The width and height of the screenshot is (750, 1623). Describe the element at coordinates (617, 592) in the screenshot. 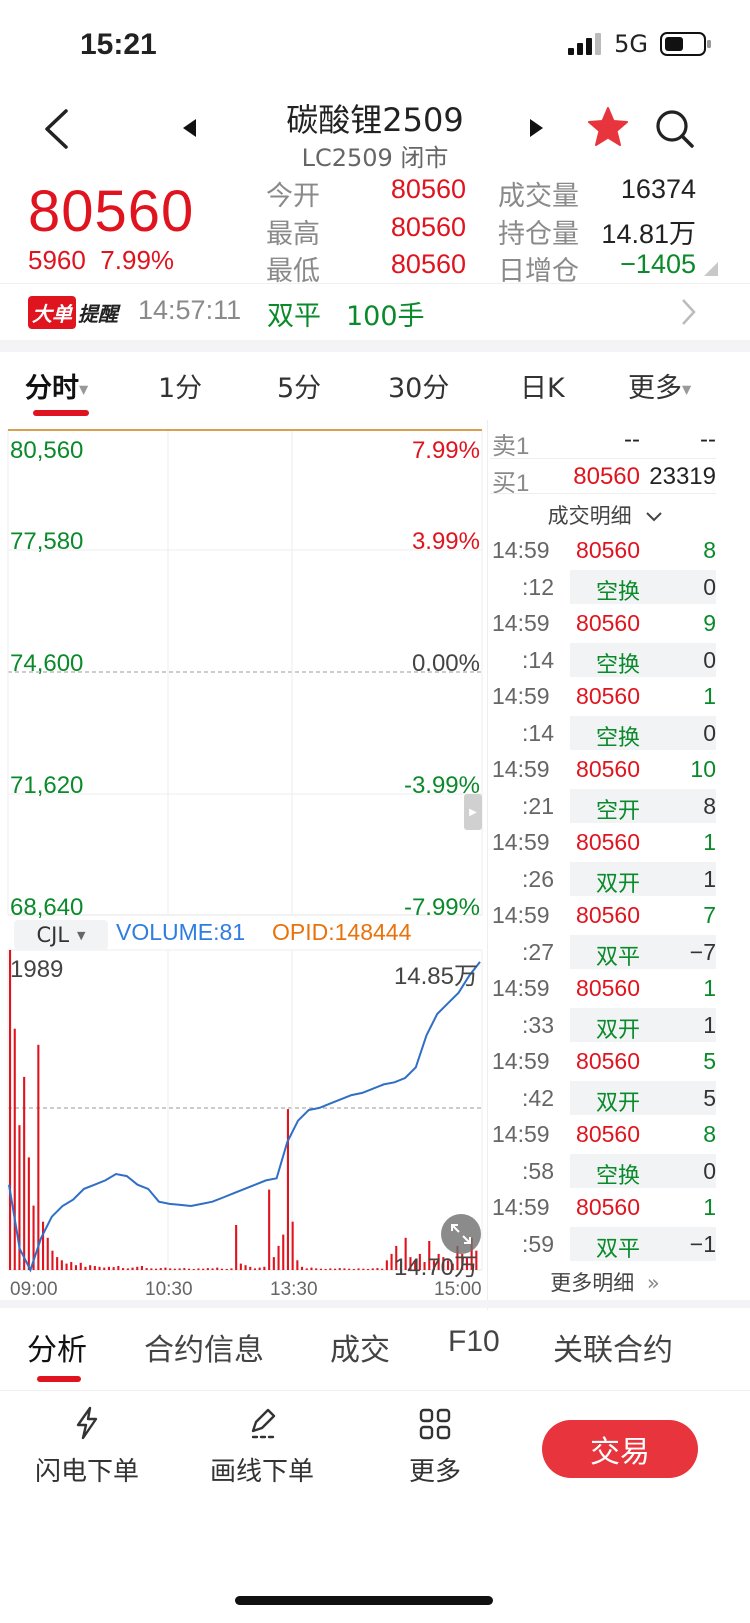

I see `tick-nature: 空换` at that location.